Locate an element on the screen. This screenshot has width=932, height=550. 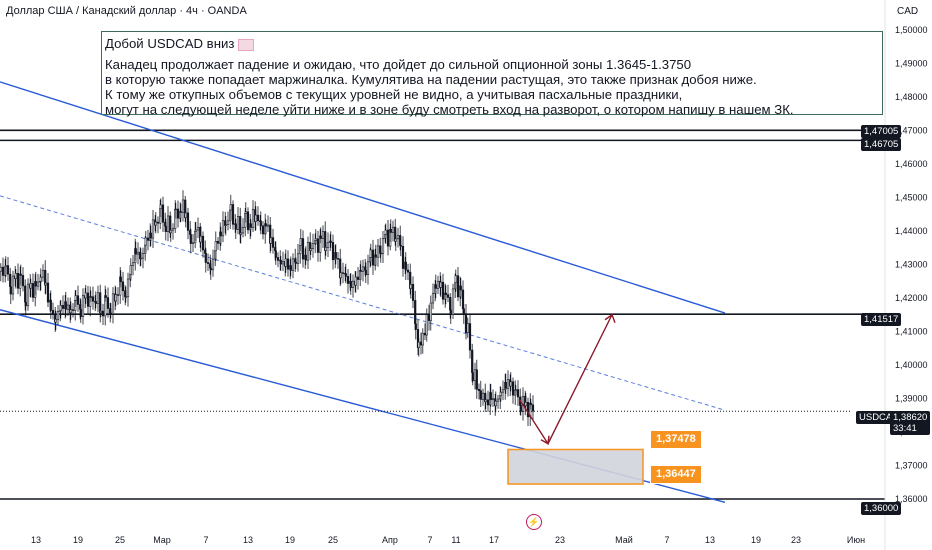
y-tick-label: 1,44000 is located at coordinates (911, 231).